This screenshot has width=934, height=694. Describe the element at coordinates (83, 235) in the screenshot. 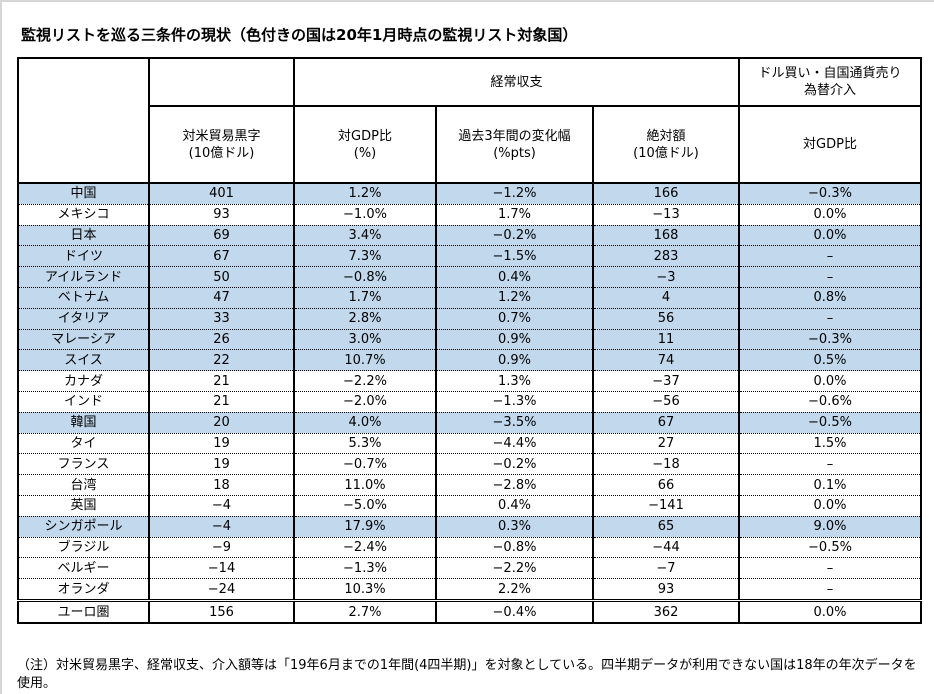

I see `country-cell: 日本` at that location.